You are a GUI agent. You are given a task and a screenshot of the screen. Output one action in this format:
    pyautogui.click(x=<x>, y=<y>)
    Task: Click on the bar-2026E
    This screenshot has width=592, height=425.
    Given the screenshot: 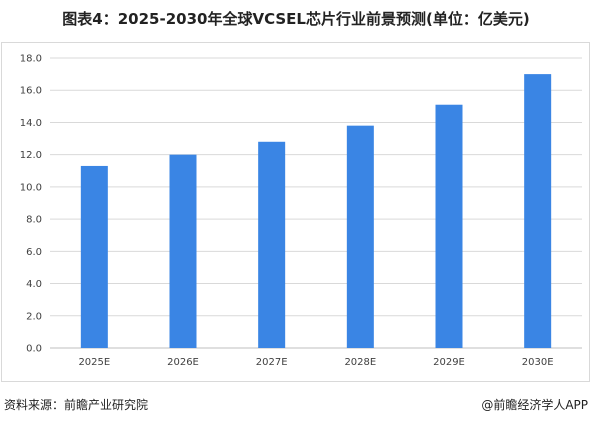 What is the action you would take?
    pyautogui.click(x=183, y=251)
    